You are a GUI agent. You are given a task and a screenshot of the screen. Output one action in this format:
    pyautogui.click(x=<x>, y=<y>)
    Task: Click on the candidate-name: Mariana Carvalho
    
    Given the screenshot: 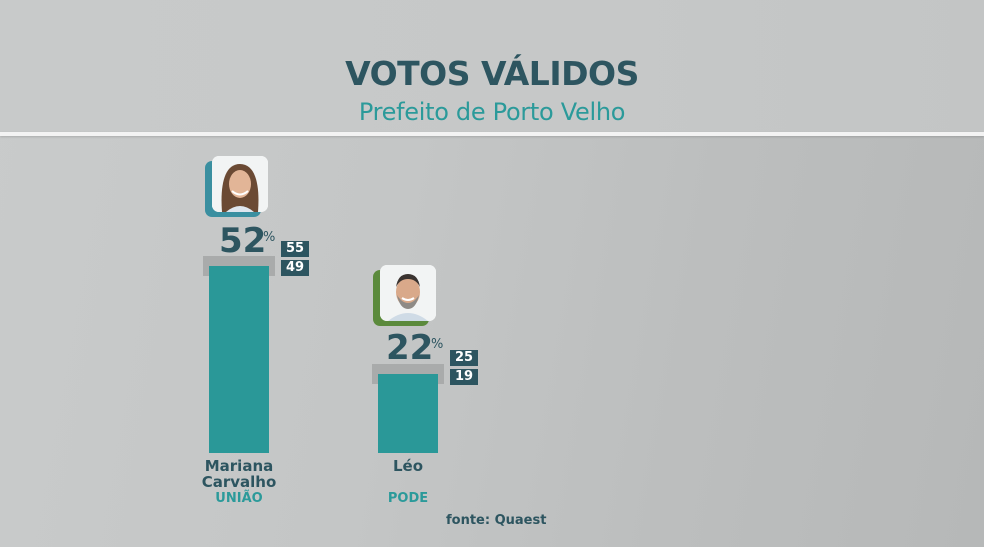 What is the action you would take?
    pyautogui.click(x=239, y=474)
    